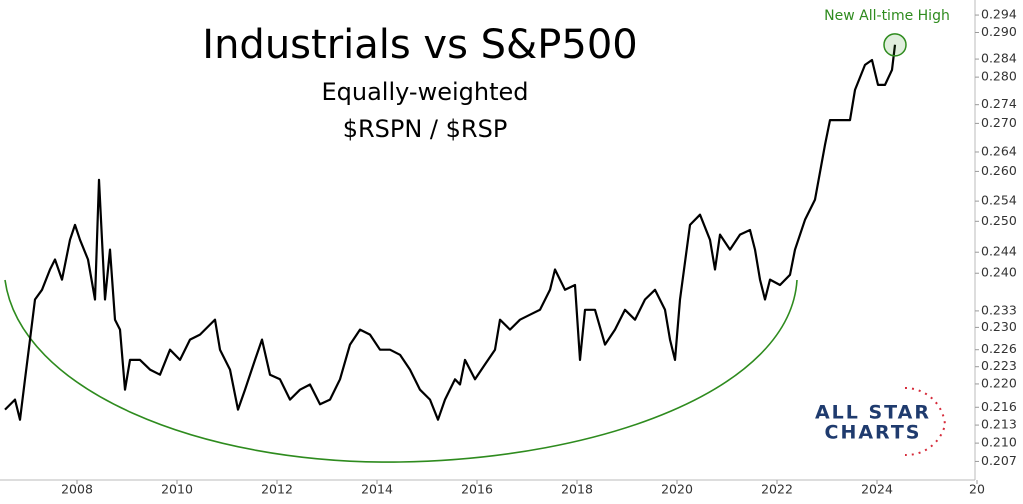 Image resolution: width=1023 pixels, height=504 pixels. What do you see at coordinates (999, 326) in the screenshot?
I see `y-tick-label: 0.230` at bounding box center [999, 326].